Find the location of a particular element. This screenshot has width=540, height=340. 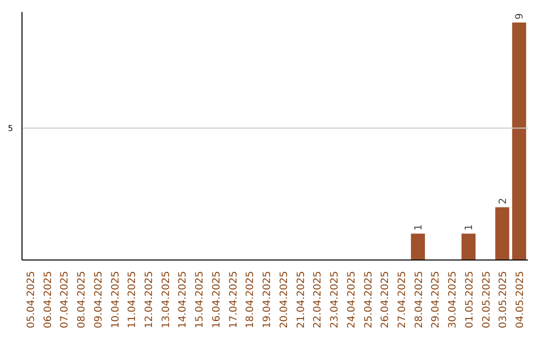

x-tick-label: 11.04.2025 is located at coordinates (132, 299).